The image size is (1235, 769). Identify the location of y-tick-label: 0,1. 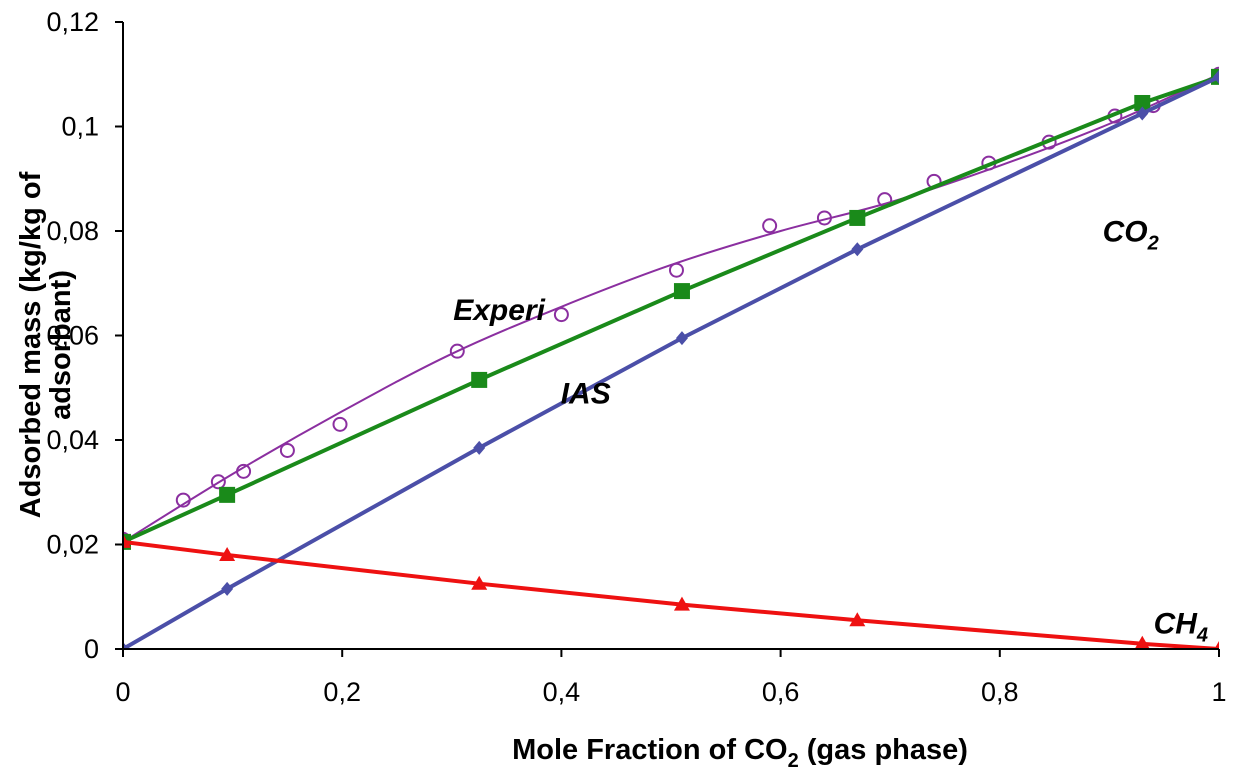
(80, 127).